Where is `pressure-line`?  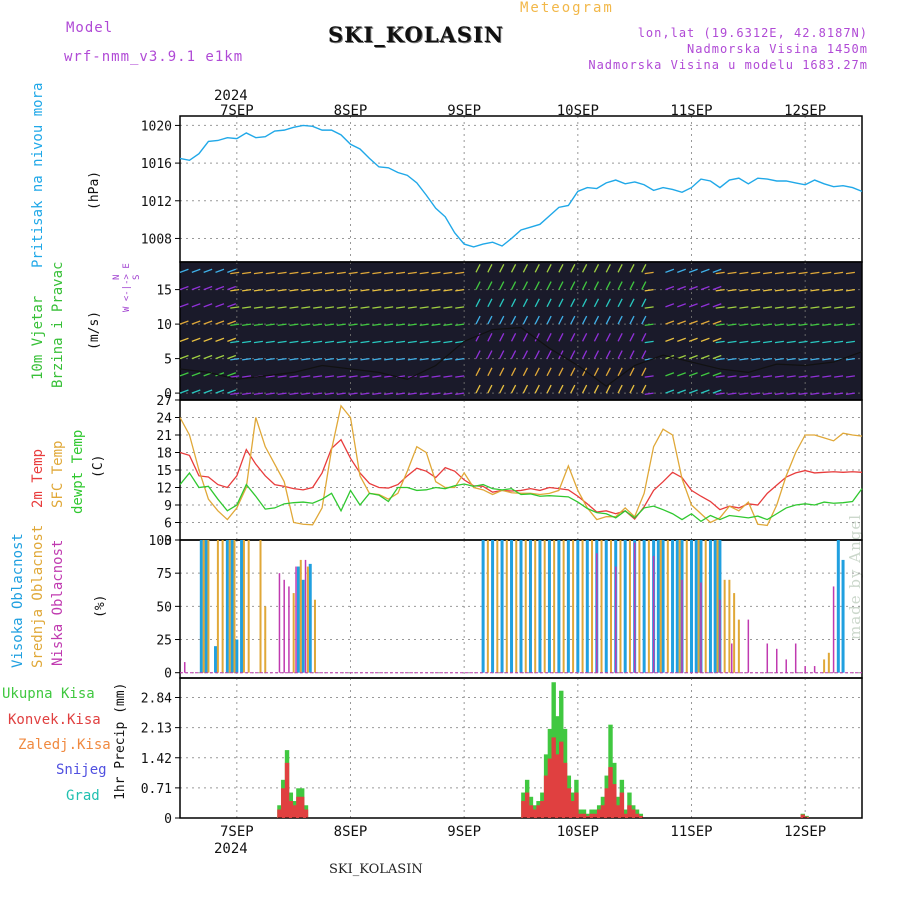
pressure-line is located at coordinates (521, 186).